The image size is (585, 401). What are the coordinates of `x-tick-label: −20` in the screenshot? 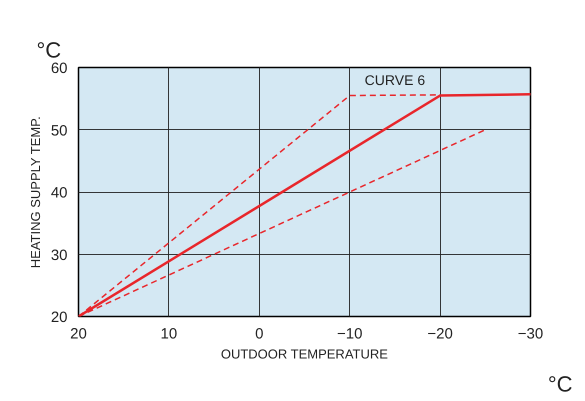 It's located at (440, 334).